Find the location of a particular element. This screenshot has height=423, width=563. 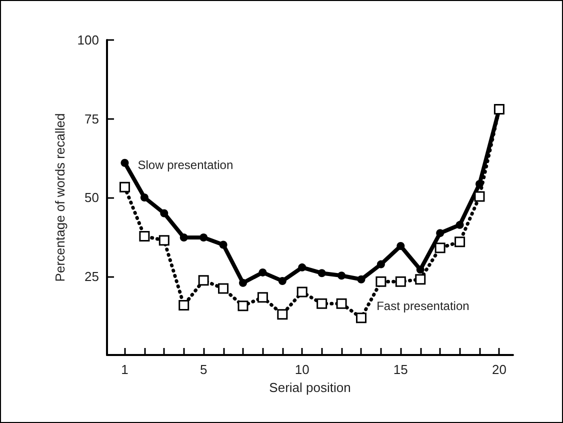

x-tick-label: 20 is located at coordinates (499, 369).